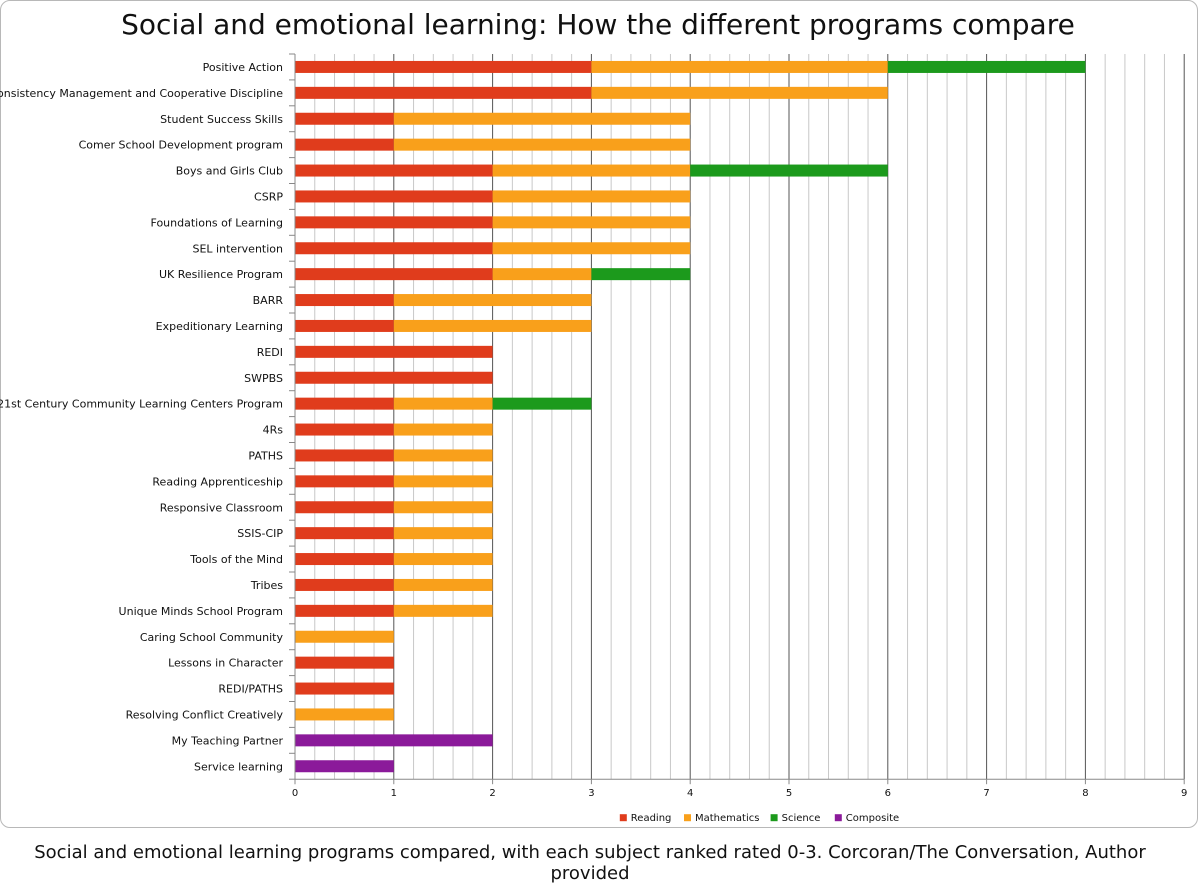 This screenshot has width=1200, height=895. Describe the element at coordinates (250, 689) in the screenshot. I see `category-label: REDI/PATHS` at that location.